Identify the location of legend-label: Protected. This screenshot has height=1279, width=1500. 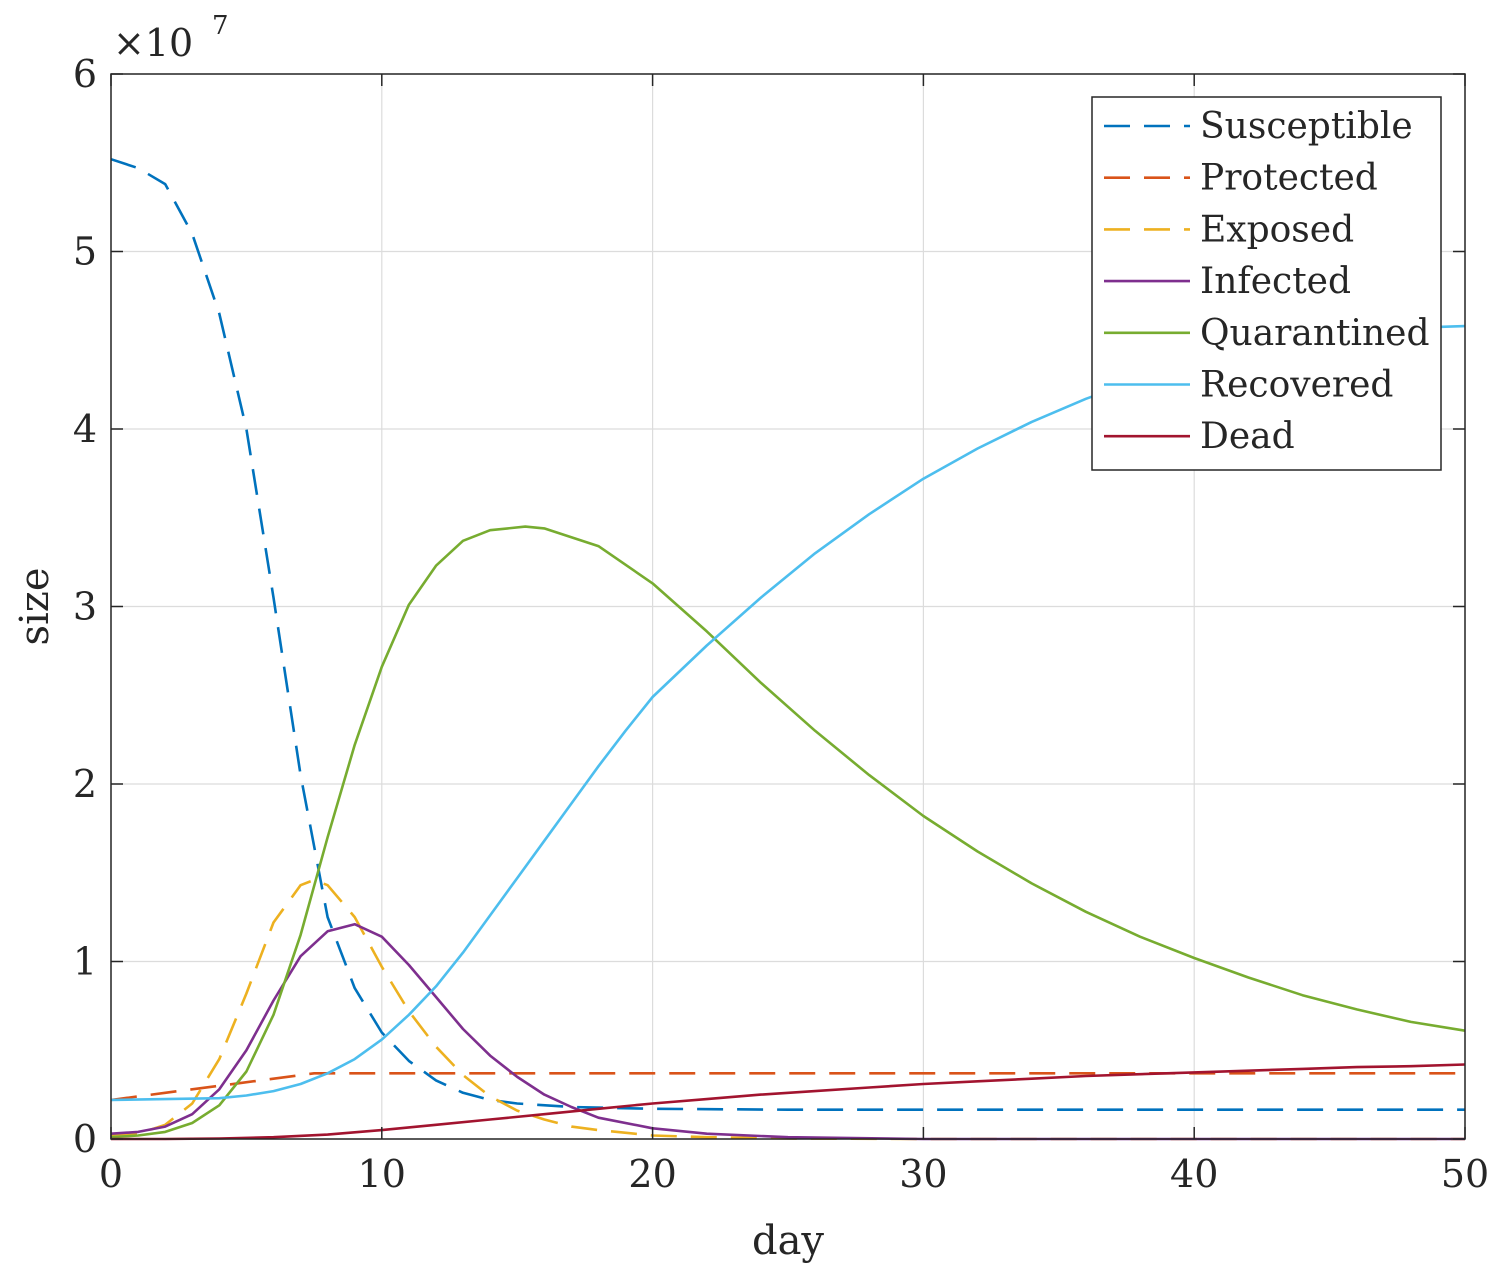
(1289, 178).